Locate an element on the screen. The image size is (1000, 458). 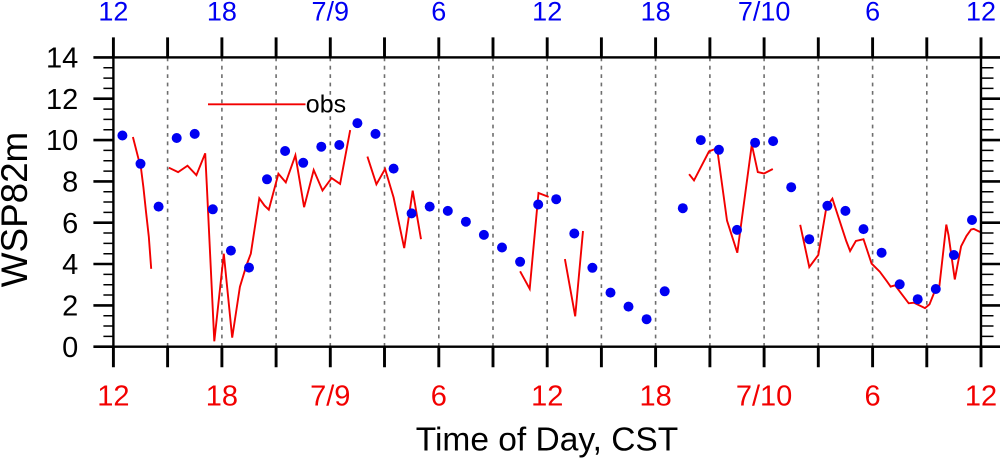
svg-text: WSP82m is located at coordinates (17, 209).